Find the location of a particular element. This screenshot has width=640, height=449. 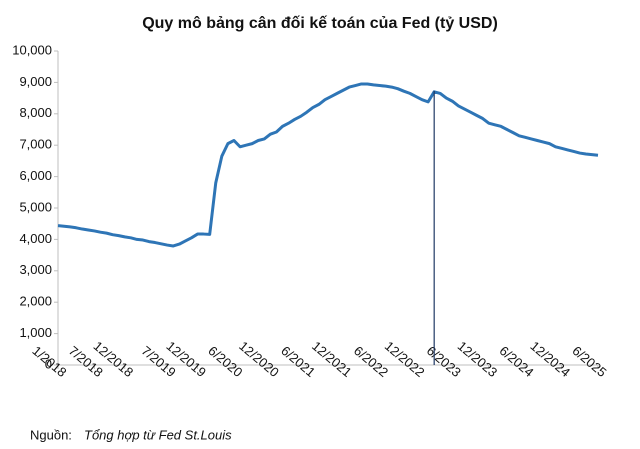

x-tick-label: 12/2024 is located at coordinates (550, 359).